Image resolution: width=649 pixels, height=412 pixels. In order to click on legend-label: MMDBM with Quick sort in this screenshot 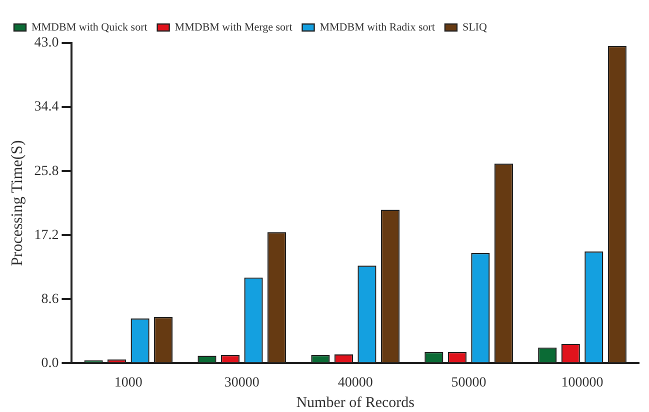, I will do `click(90, 27)`.